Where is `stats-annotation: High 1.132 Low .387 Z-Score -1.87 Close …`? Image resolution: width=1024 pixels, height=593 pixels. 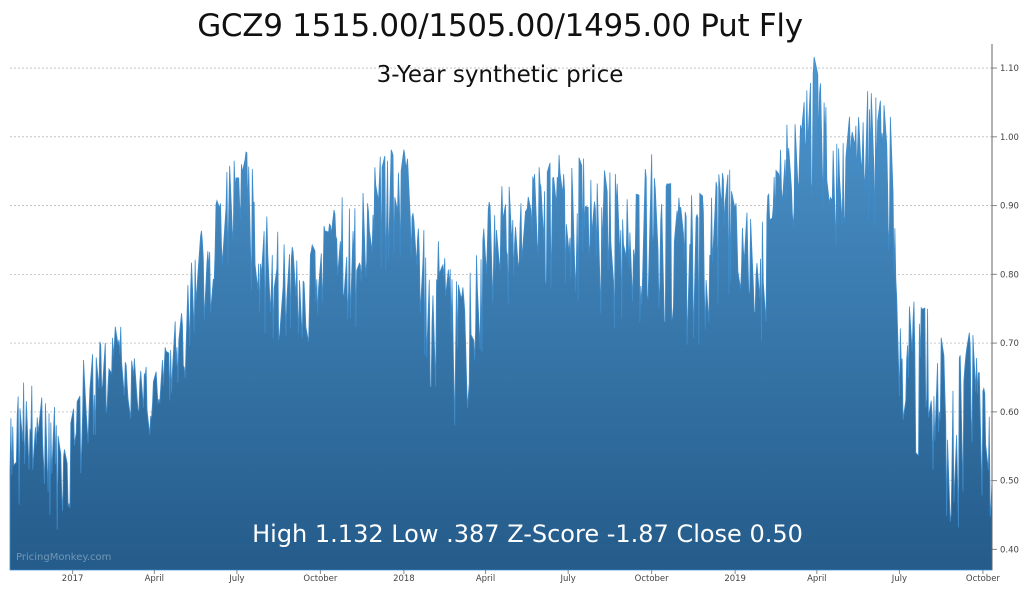 stats-annotation: High 1.132 Low .387 Z-Score -1.87 Close … is located at coordinates (527, 534).